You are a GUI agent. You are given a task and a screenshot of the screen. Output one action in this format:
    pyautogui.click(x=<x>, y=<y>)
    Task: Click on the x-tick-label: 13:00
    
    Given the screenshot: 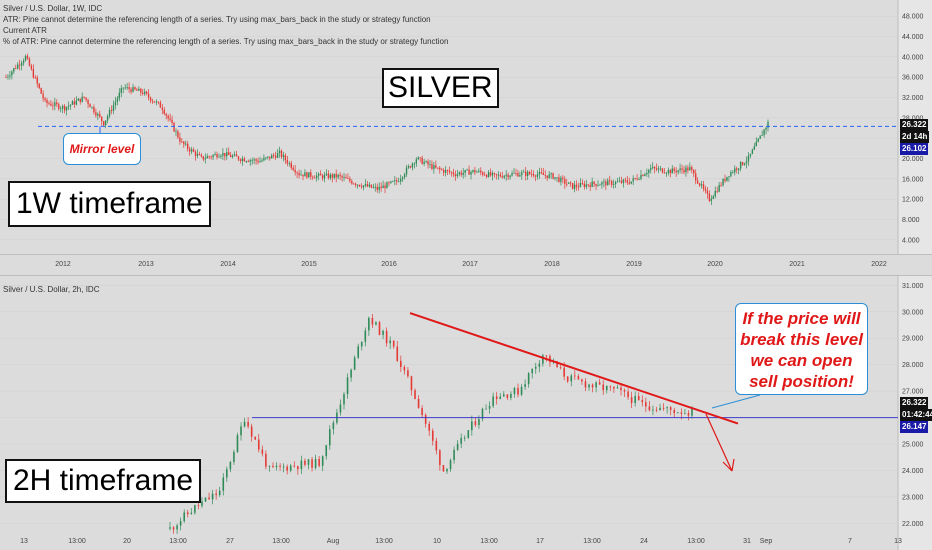 What is the action you would take?
    pyautogui.click(x=384, y=541)
    